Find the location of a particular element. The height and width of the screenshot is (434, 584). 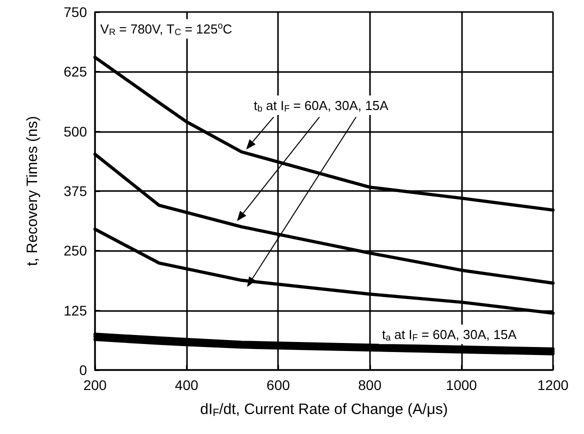

y-tick-label: 0 is located at coordinates (83, 370).